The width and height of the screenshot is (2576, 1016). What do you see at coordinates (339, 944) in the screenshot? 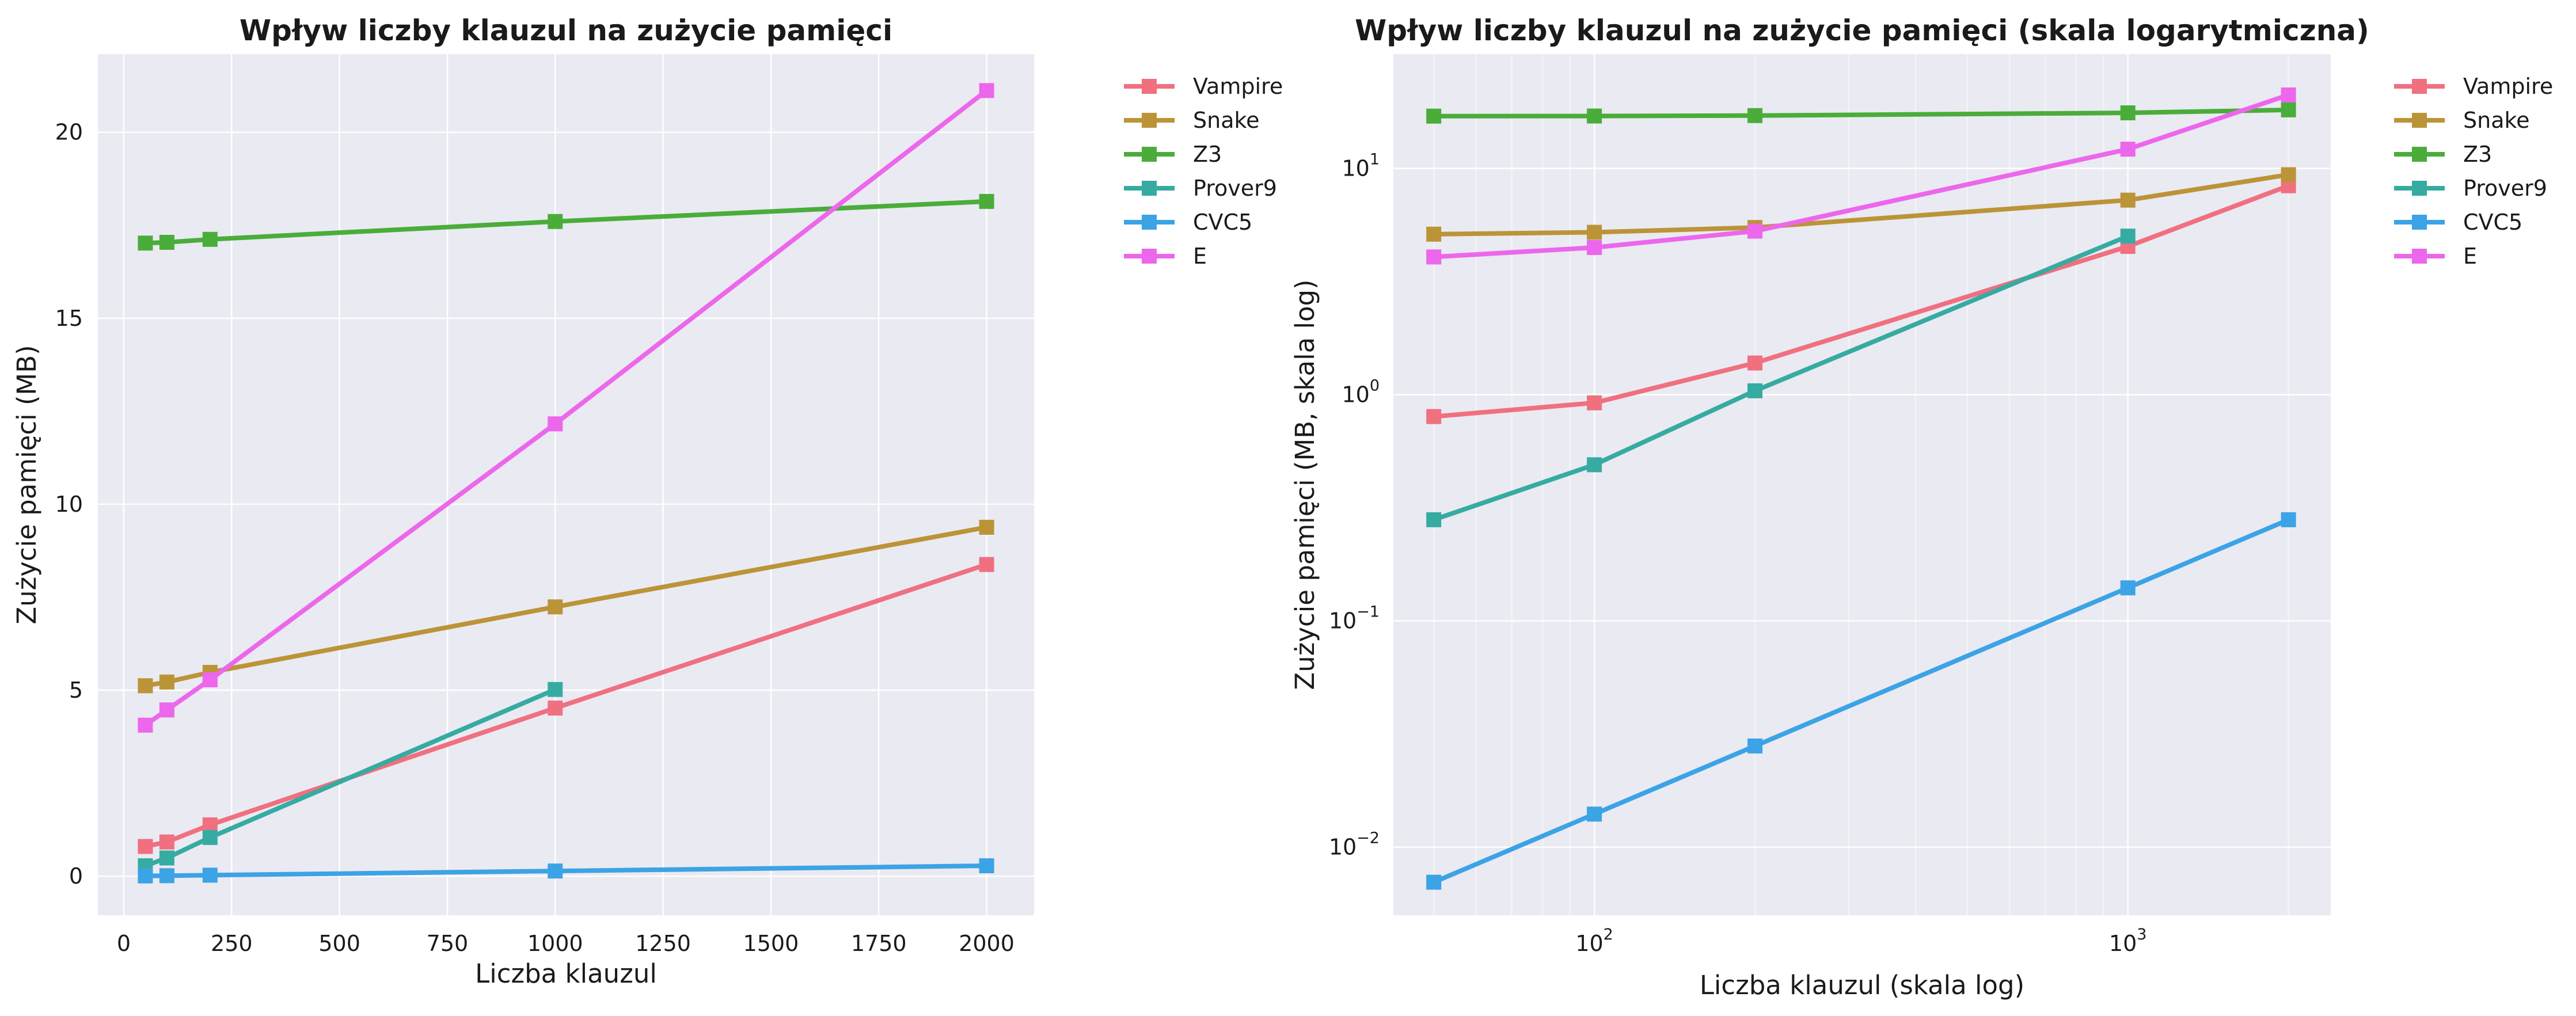
I see `x-tick-label: 500` at bounding box center [339, 944].